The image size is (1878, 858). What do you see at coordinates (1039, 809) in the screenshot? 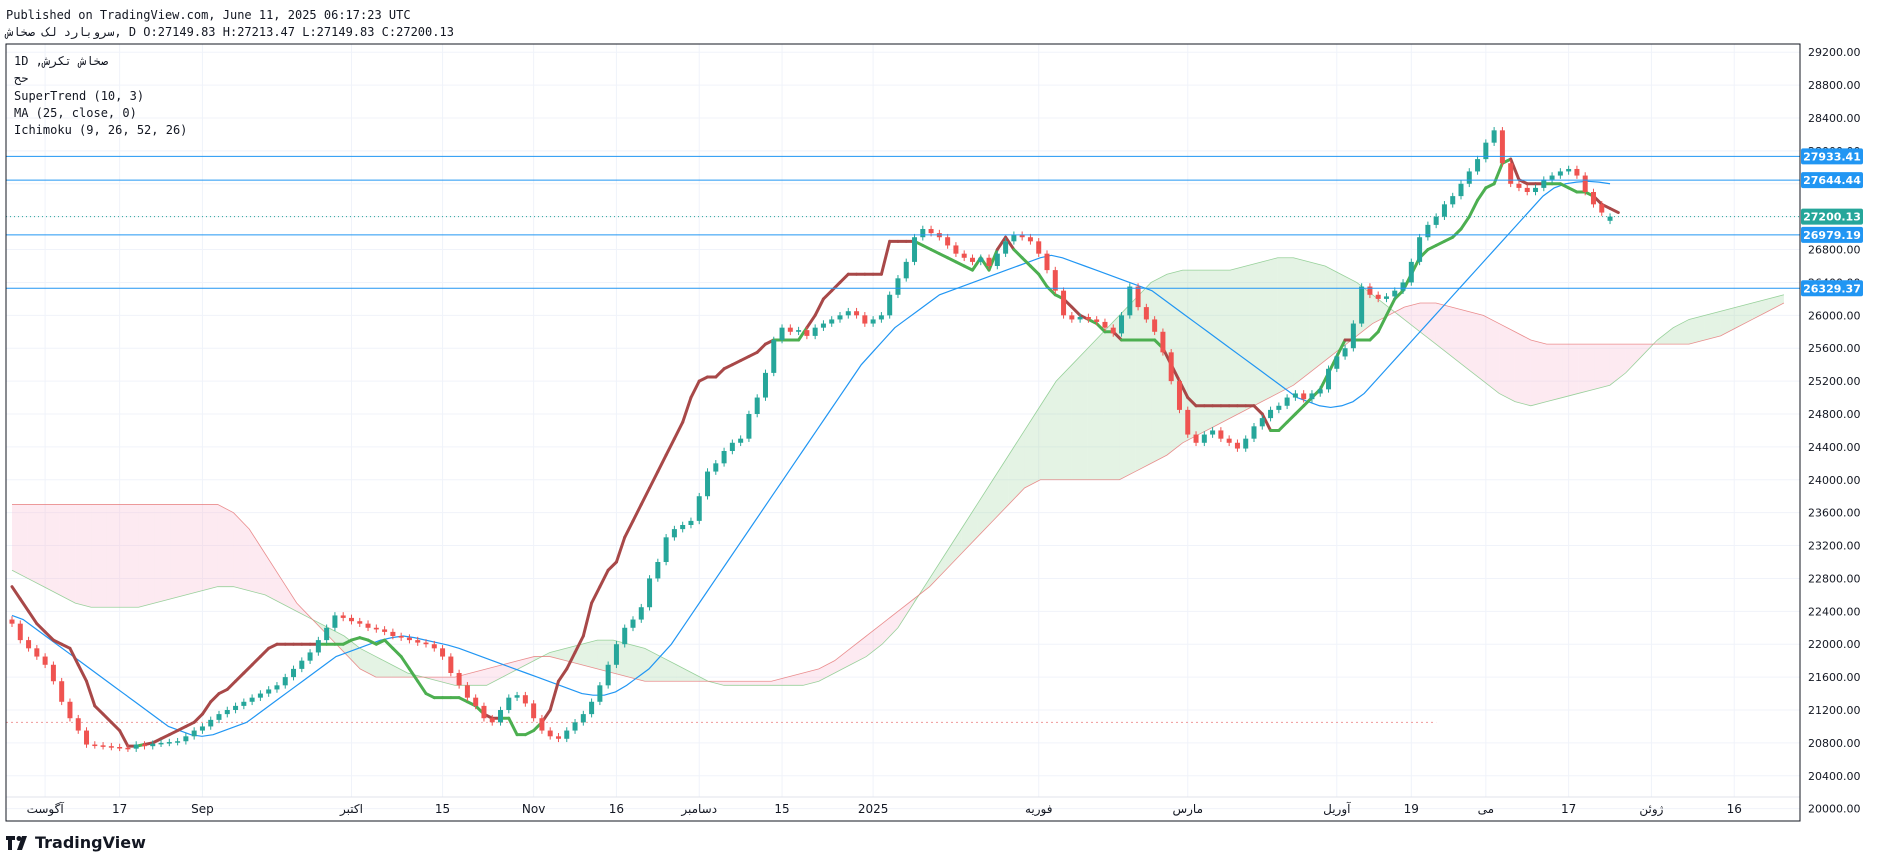
I see `x-tick-label: فوریه` at bounding box center [1039, 809].